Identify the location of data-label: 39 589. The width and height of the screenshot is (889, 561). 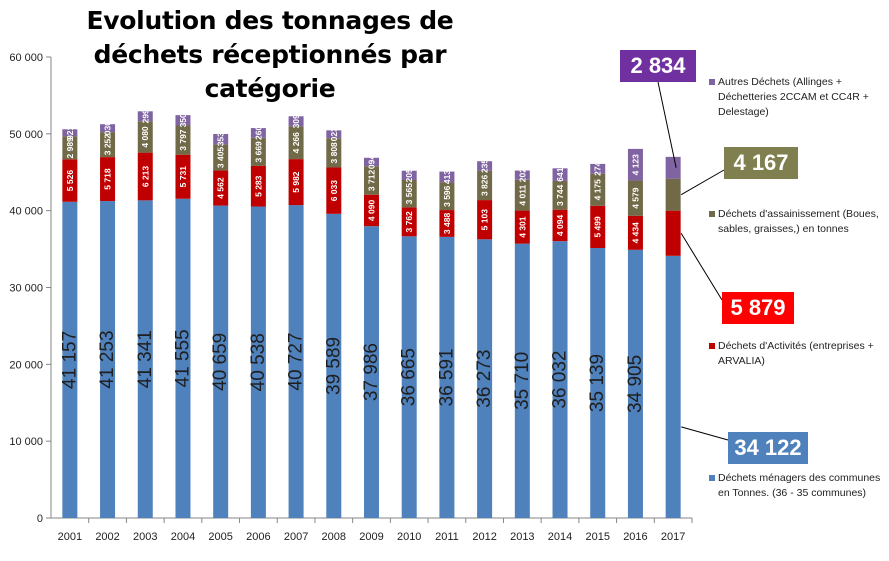
(333, 366).